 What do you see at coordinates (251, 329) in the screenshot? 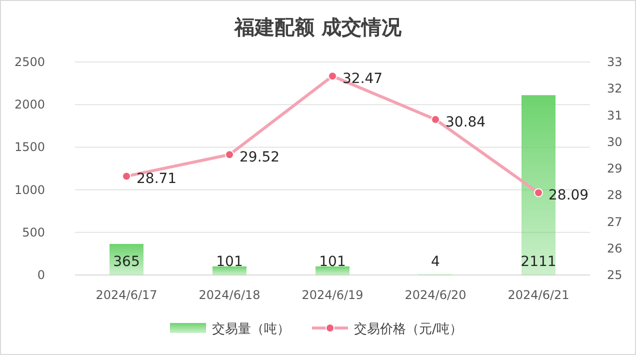
I see `legend-label: 交易量（吨）` at bounding box center [251, 329].